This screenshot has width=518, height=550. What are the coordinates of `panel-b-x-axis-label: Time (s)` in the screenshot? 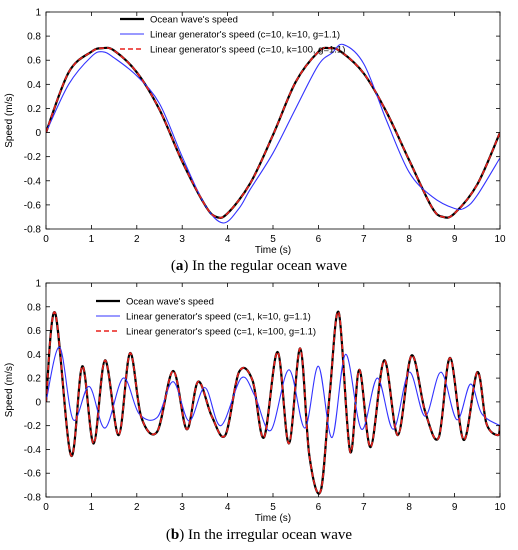 It's located at (273, 518).